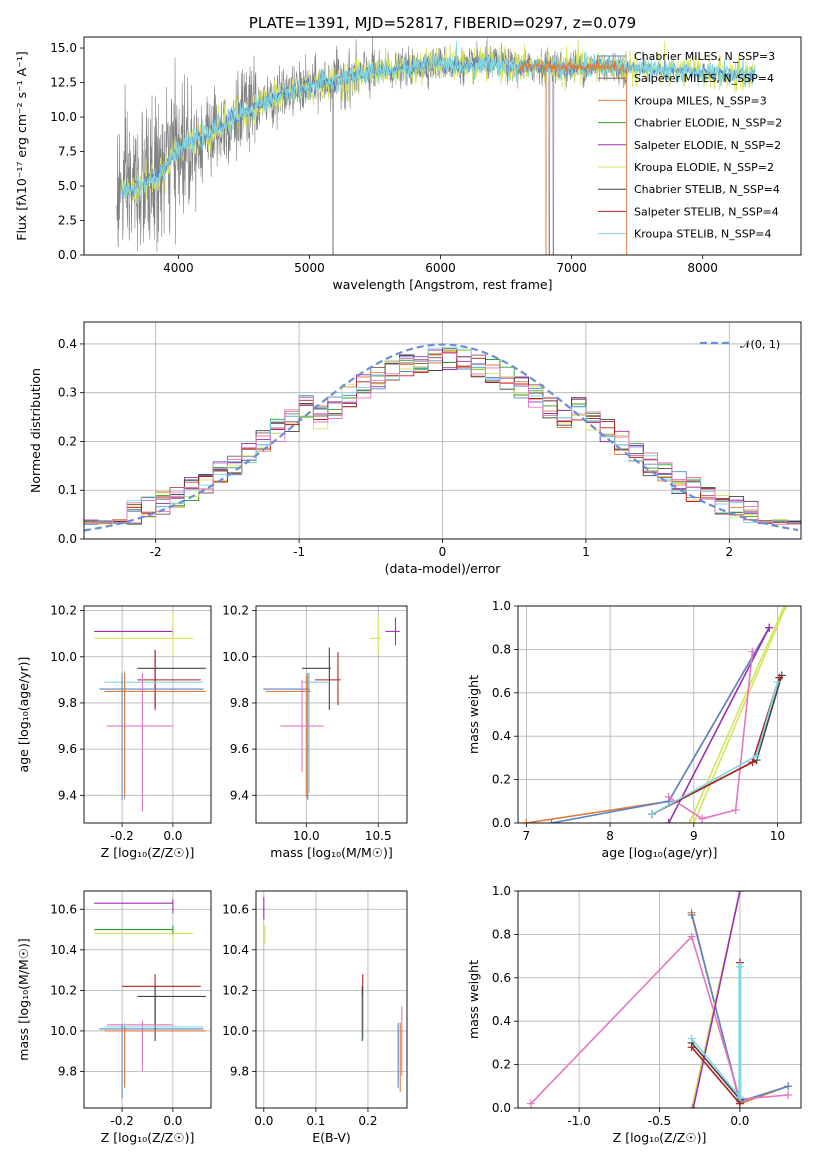  What do you see at coordinates (501, 693) in the screenshot?
I see `y-tick-label: 0.6` at bounding box center [501, 693].